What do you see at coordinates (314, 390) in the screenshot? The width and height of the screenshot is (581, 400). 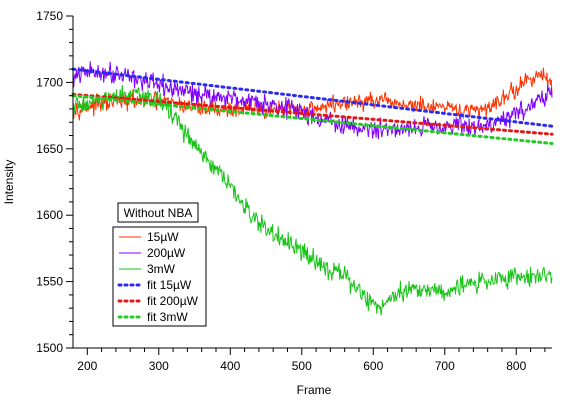 I see `x-axis-title: Frame` at bounding box center [314, 390].